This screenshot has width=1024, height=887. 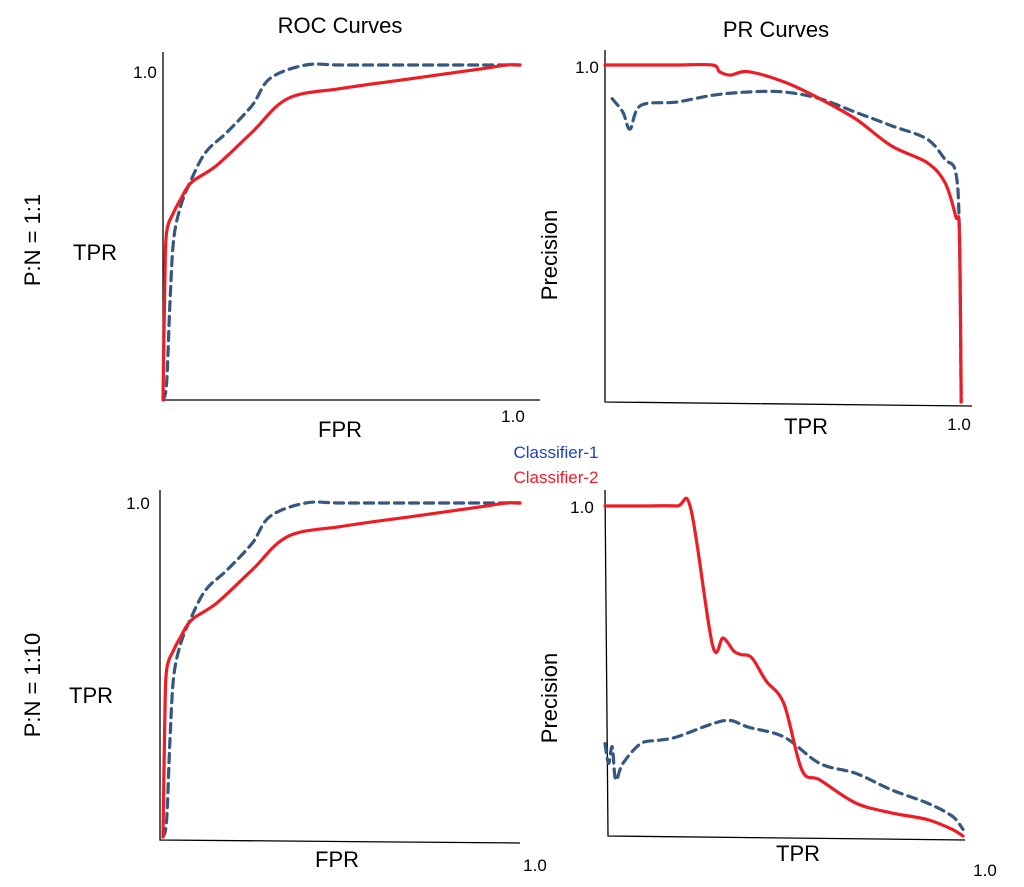 What do you see at coordinates (555, 452) in the screenshot?
I see `legend-classifier-1: Classifier-1` at bounding box center [555, 452].